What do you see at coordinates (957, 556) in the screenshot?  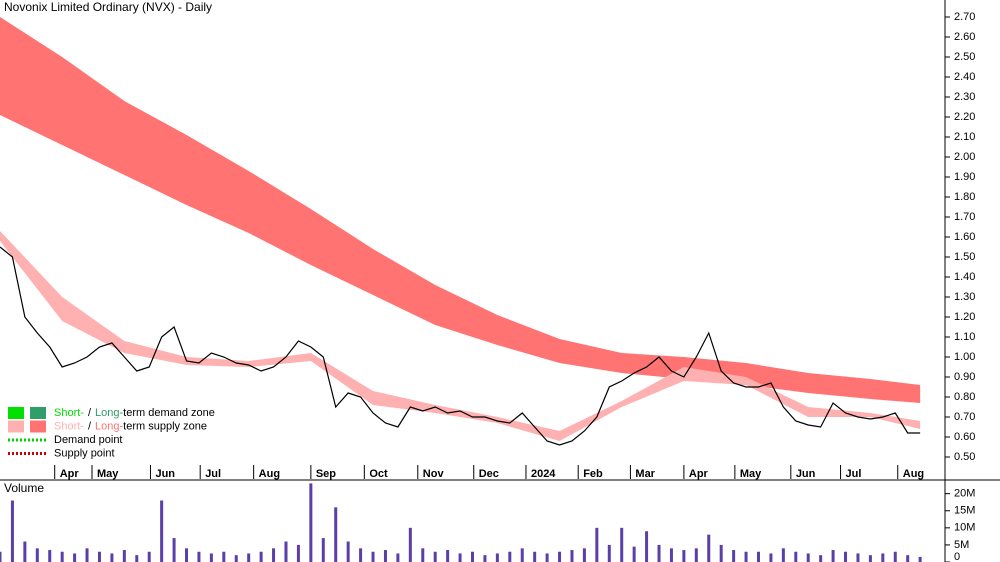 I see `volume-tick-label: 0` at bounding box center [957, 556].